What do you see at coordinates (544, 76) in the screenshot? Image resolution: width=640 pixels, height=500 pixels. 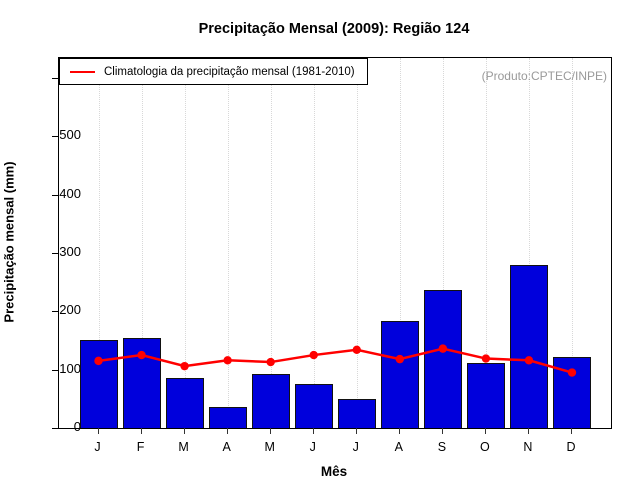 I see `product-annotation: (Produto:CPTEC/INPE)` at bounding box center [544, 76].